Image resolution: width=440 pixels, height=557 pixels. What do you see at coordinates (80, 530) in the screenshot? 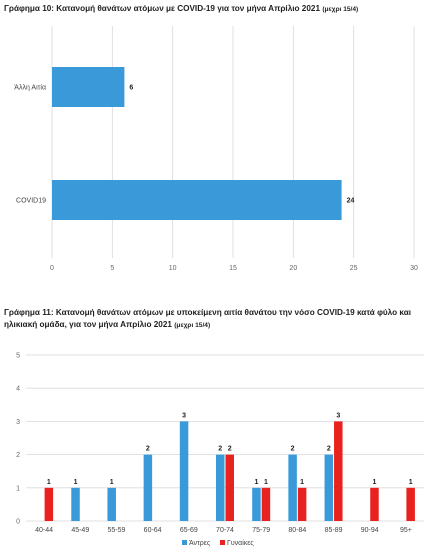
I see `x-tick-label: 45-49` at bounding box center [80, 530].